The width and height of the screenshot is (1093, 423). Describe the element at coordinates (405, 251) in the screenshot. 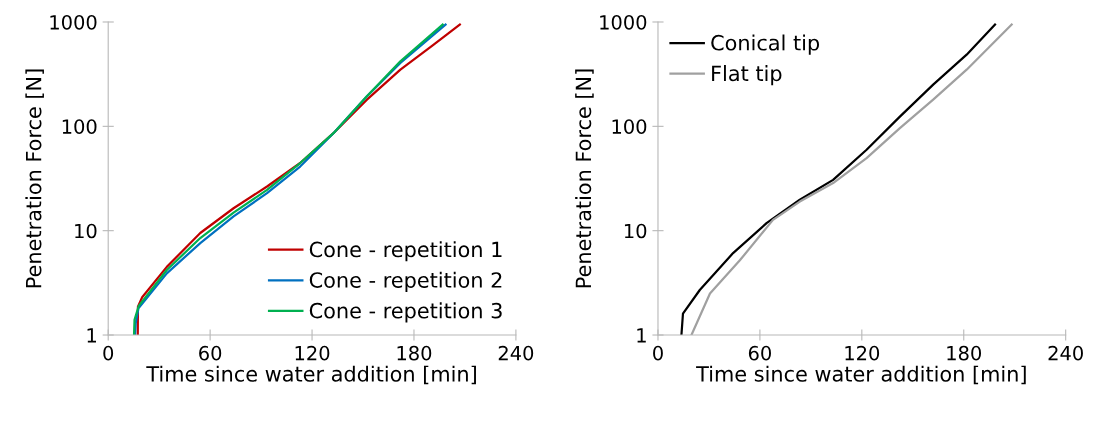

I see `legend-label: Cone - repetition 1` at that location.